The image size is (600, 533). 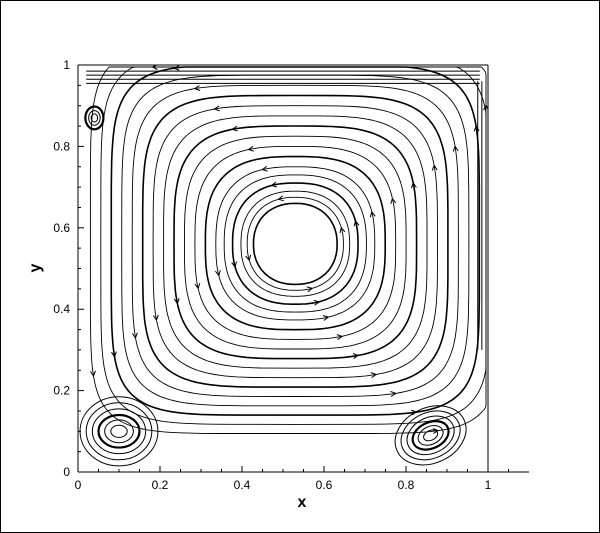 I want to click on y-tick-label: 1, so click(x=66, y=65).